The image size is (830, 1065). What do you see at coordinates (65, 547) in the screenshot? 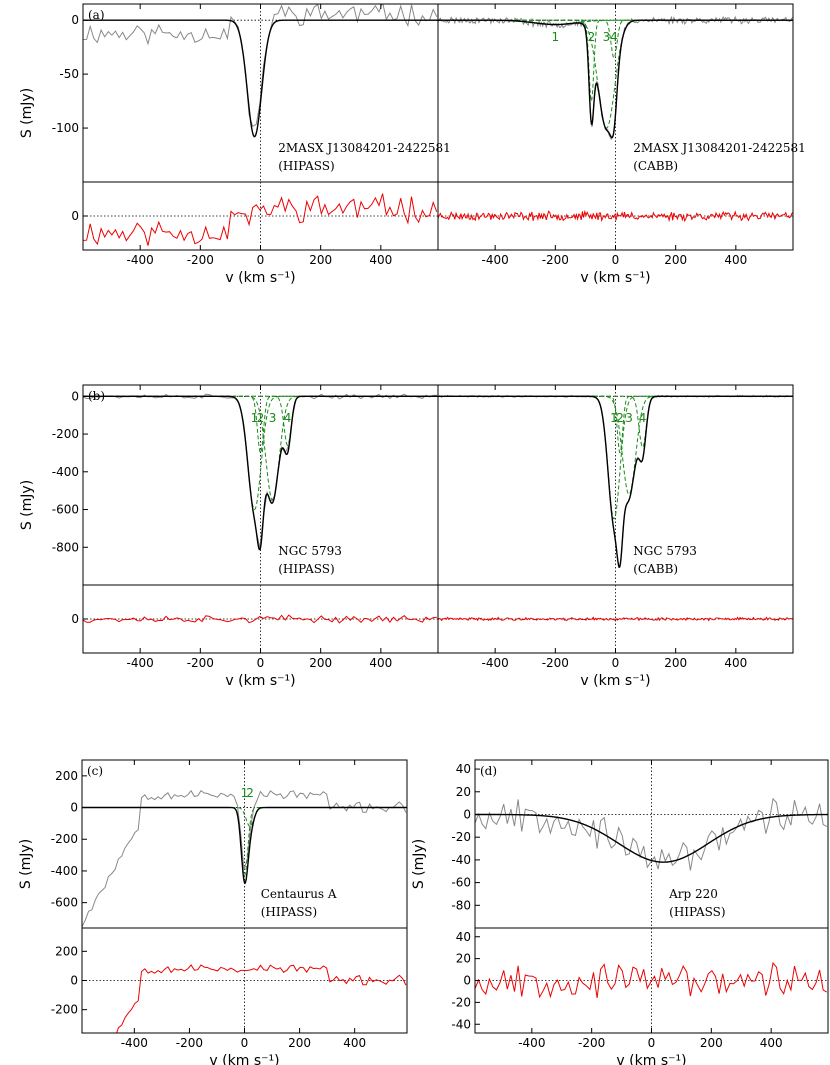
I see `y-tick-label: -800` at bounding box center [65, 547].